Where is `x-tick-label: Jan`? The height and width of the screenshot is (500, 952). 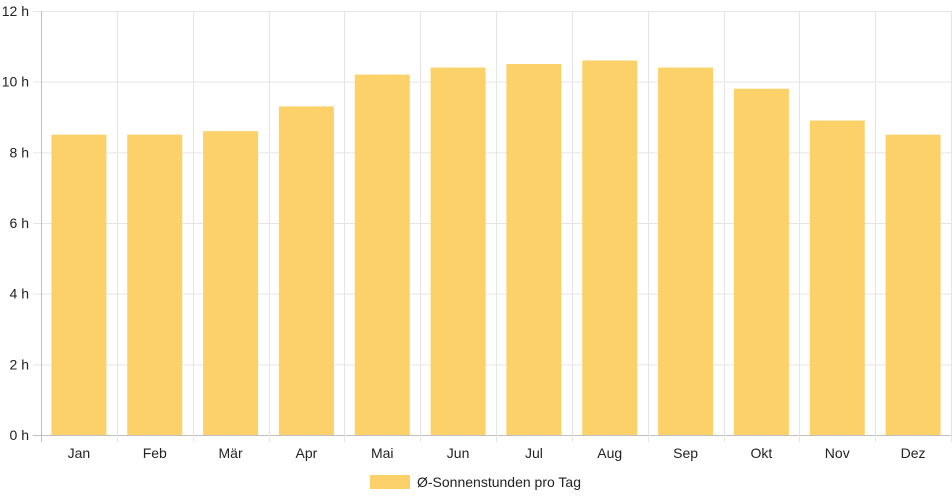 x-tick-label: Jan is located at coordinates (79, 453).